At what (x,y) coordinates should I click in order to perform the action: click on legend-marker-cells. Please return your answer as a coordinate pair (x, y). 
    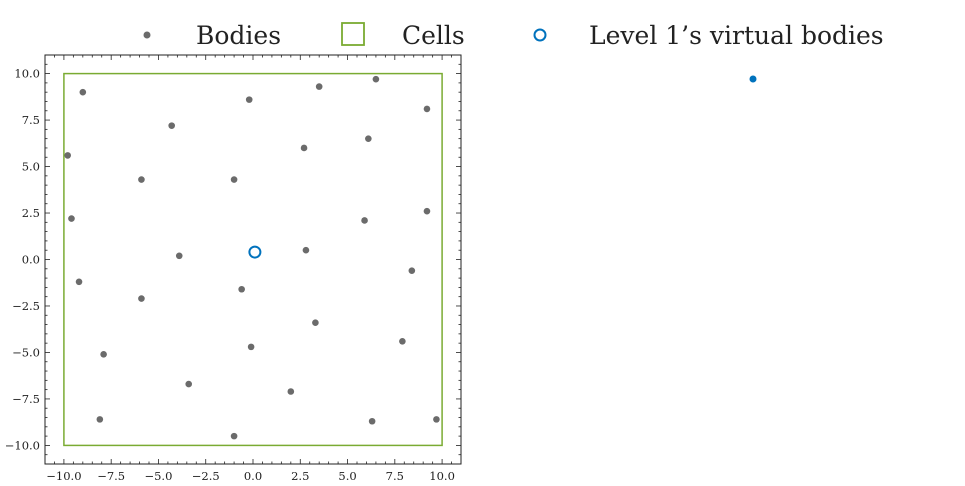
    Looking at the image, I should click on (353, 34).